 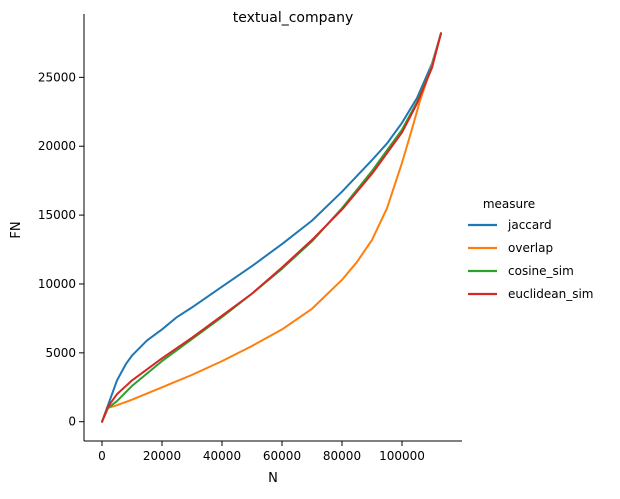 What do you see at coordinates (541, 271) in the screenshot?
I see `legend-label-cosine_sim: cosine_sim` at bounding box center [541, 271].